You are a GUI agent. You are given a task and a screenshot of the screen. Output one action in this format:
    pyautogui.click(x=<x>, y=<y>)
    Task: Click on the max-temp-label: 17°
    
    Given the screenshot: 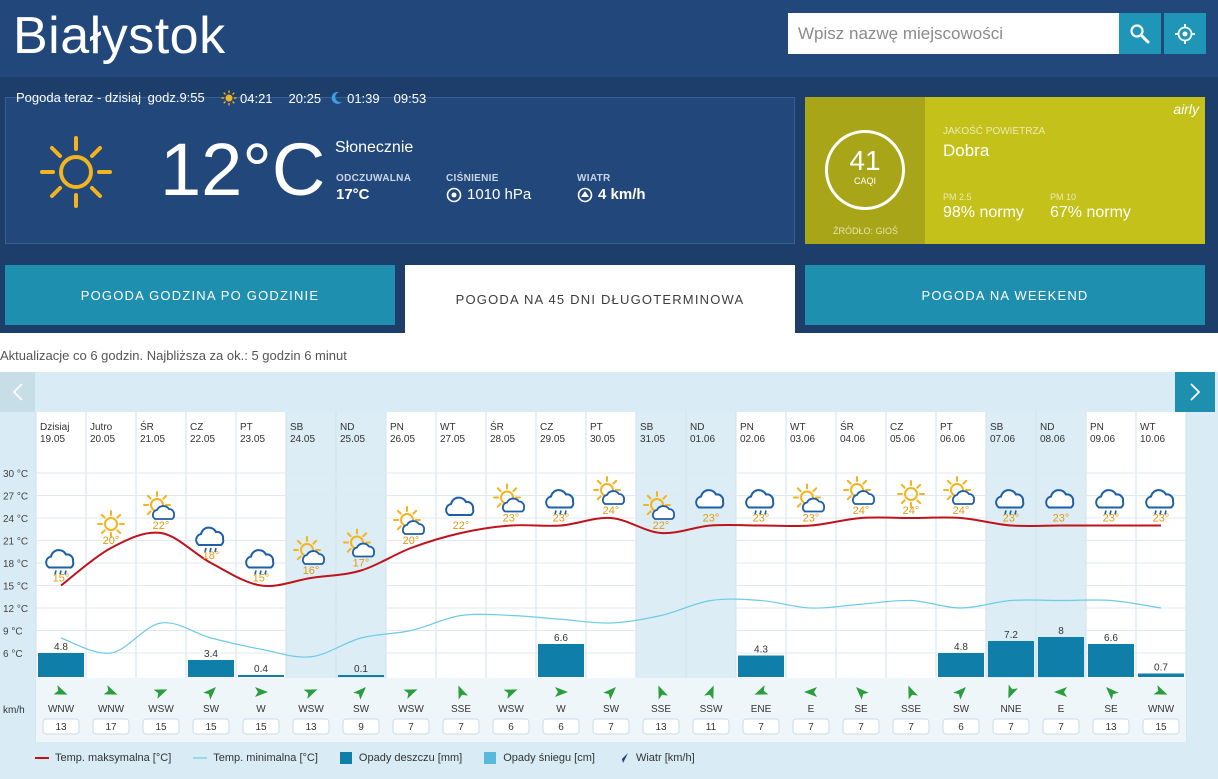 What is the action you would take?
    pyautogui.click(x=361, y=564)
    